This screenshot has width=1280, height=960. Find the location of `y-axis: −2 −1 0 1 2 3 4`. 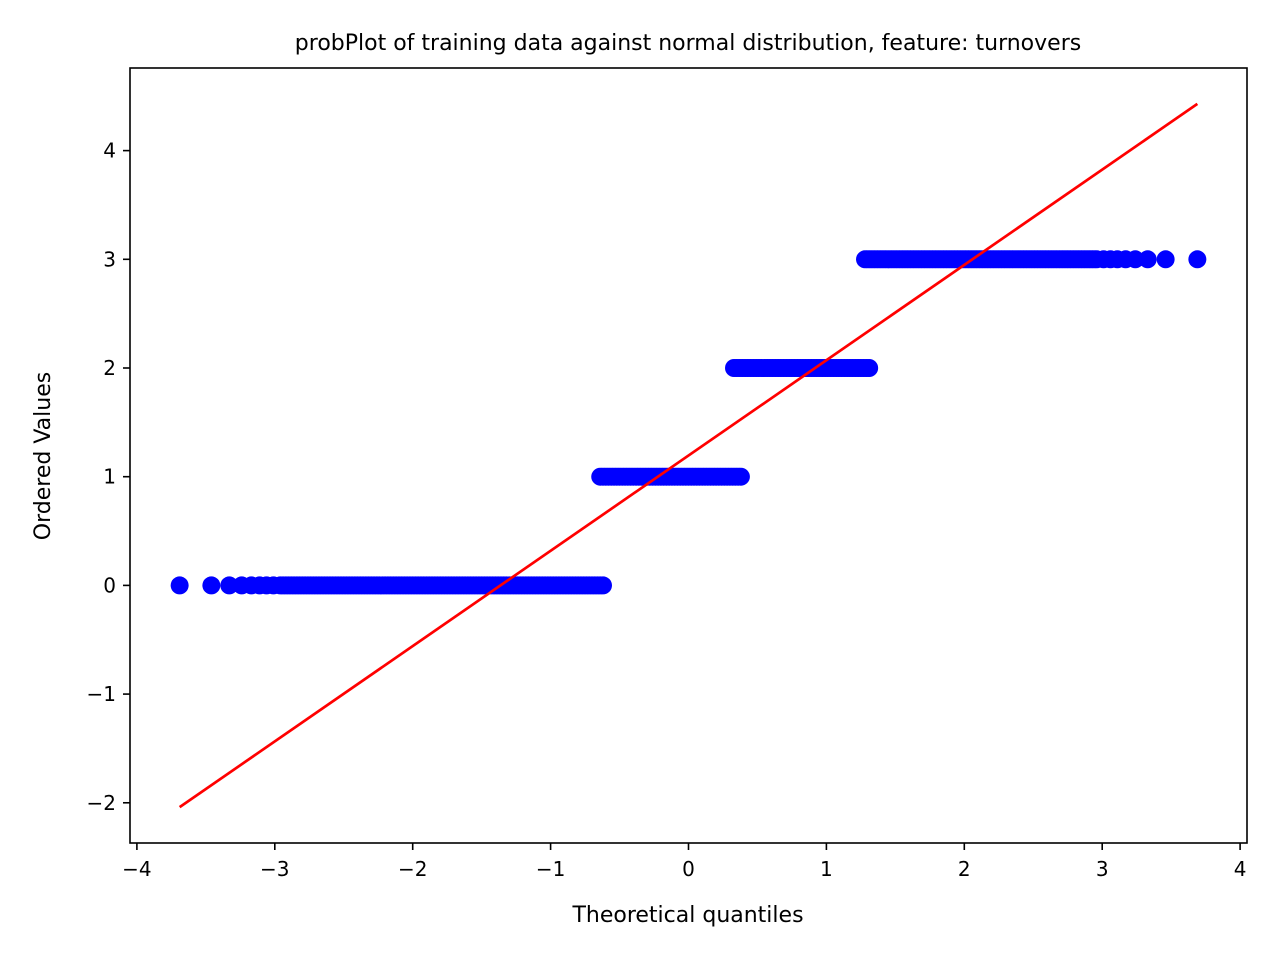

y-axis: −2 −1 0 1 2 3 4 is located at coordinates (108, 477).